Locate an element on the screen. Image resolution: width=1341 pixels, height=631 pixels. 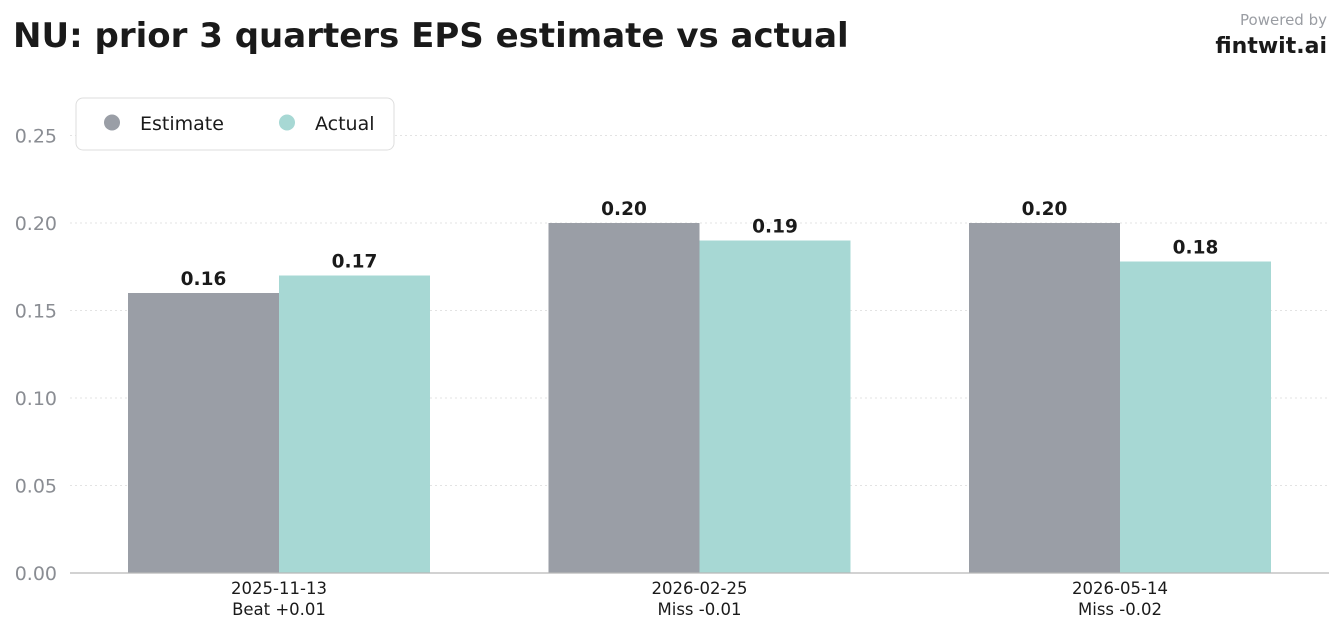
x-tick-result: Beat +0.01 is located at coordinates (279, 609).